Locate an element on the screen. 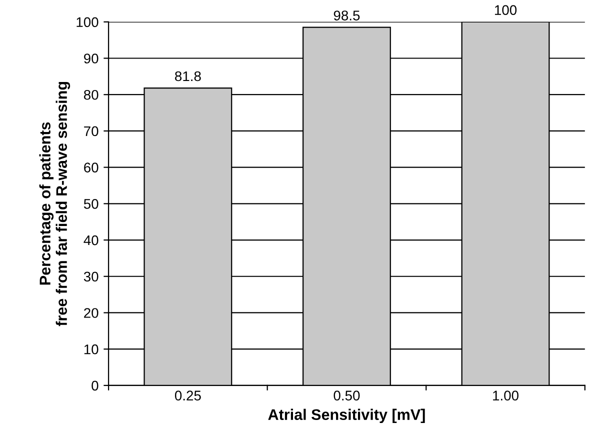  y-tick-label: 10 is located at coordinates (91, 349).